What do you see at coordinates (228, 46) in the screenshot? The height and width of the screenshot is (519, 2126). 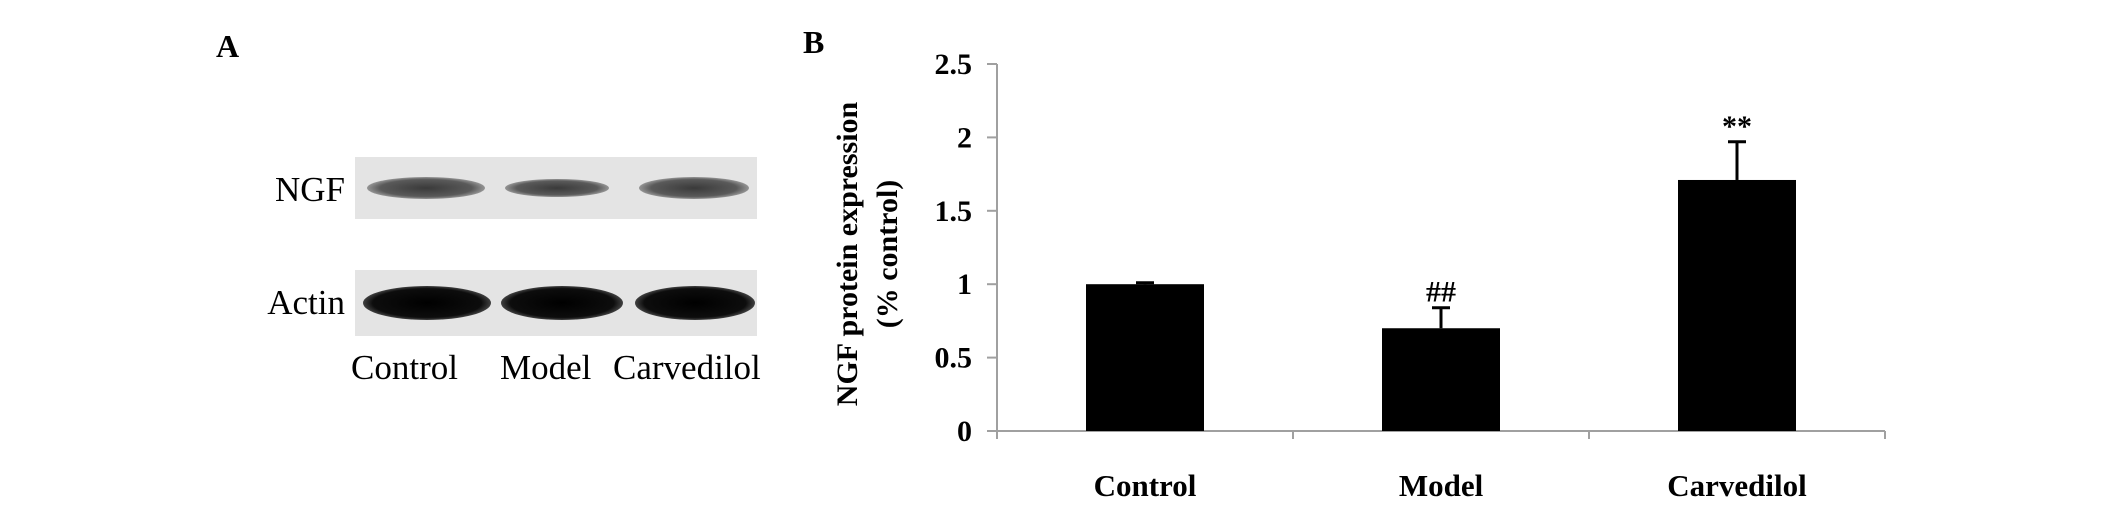 I see `panel-a-label: A` at bounding box center [228, 46].